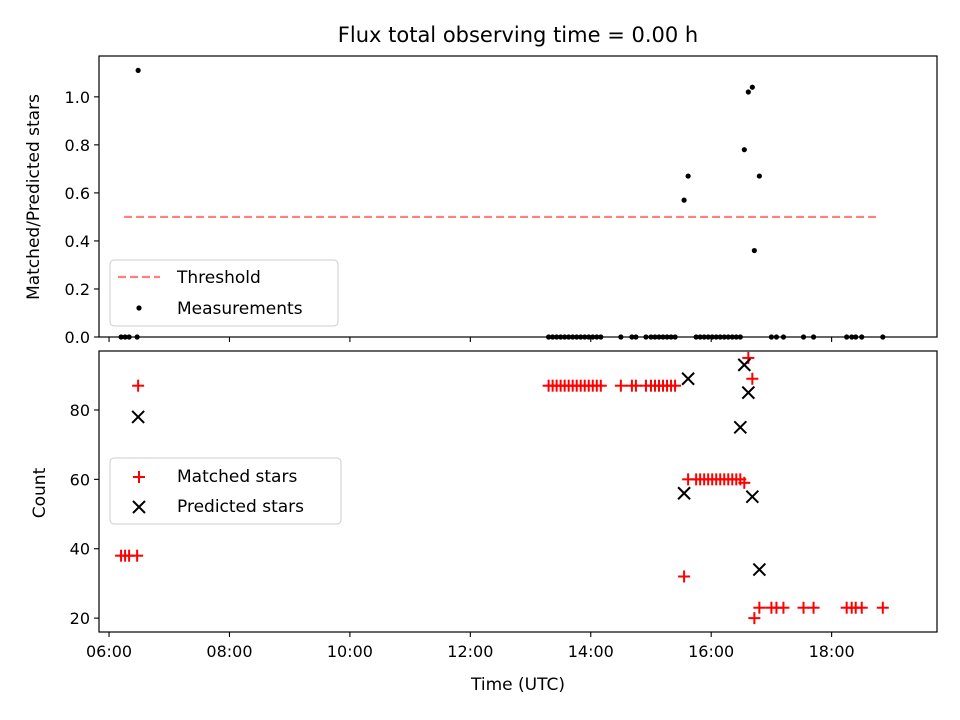 The image size is (960, 720). I want to click on top-y-axis-label: Matched/Predicted stars, so click(34, 197).